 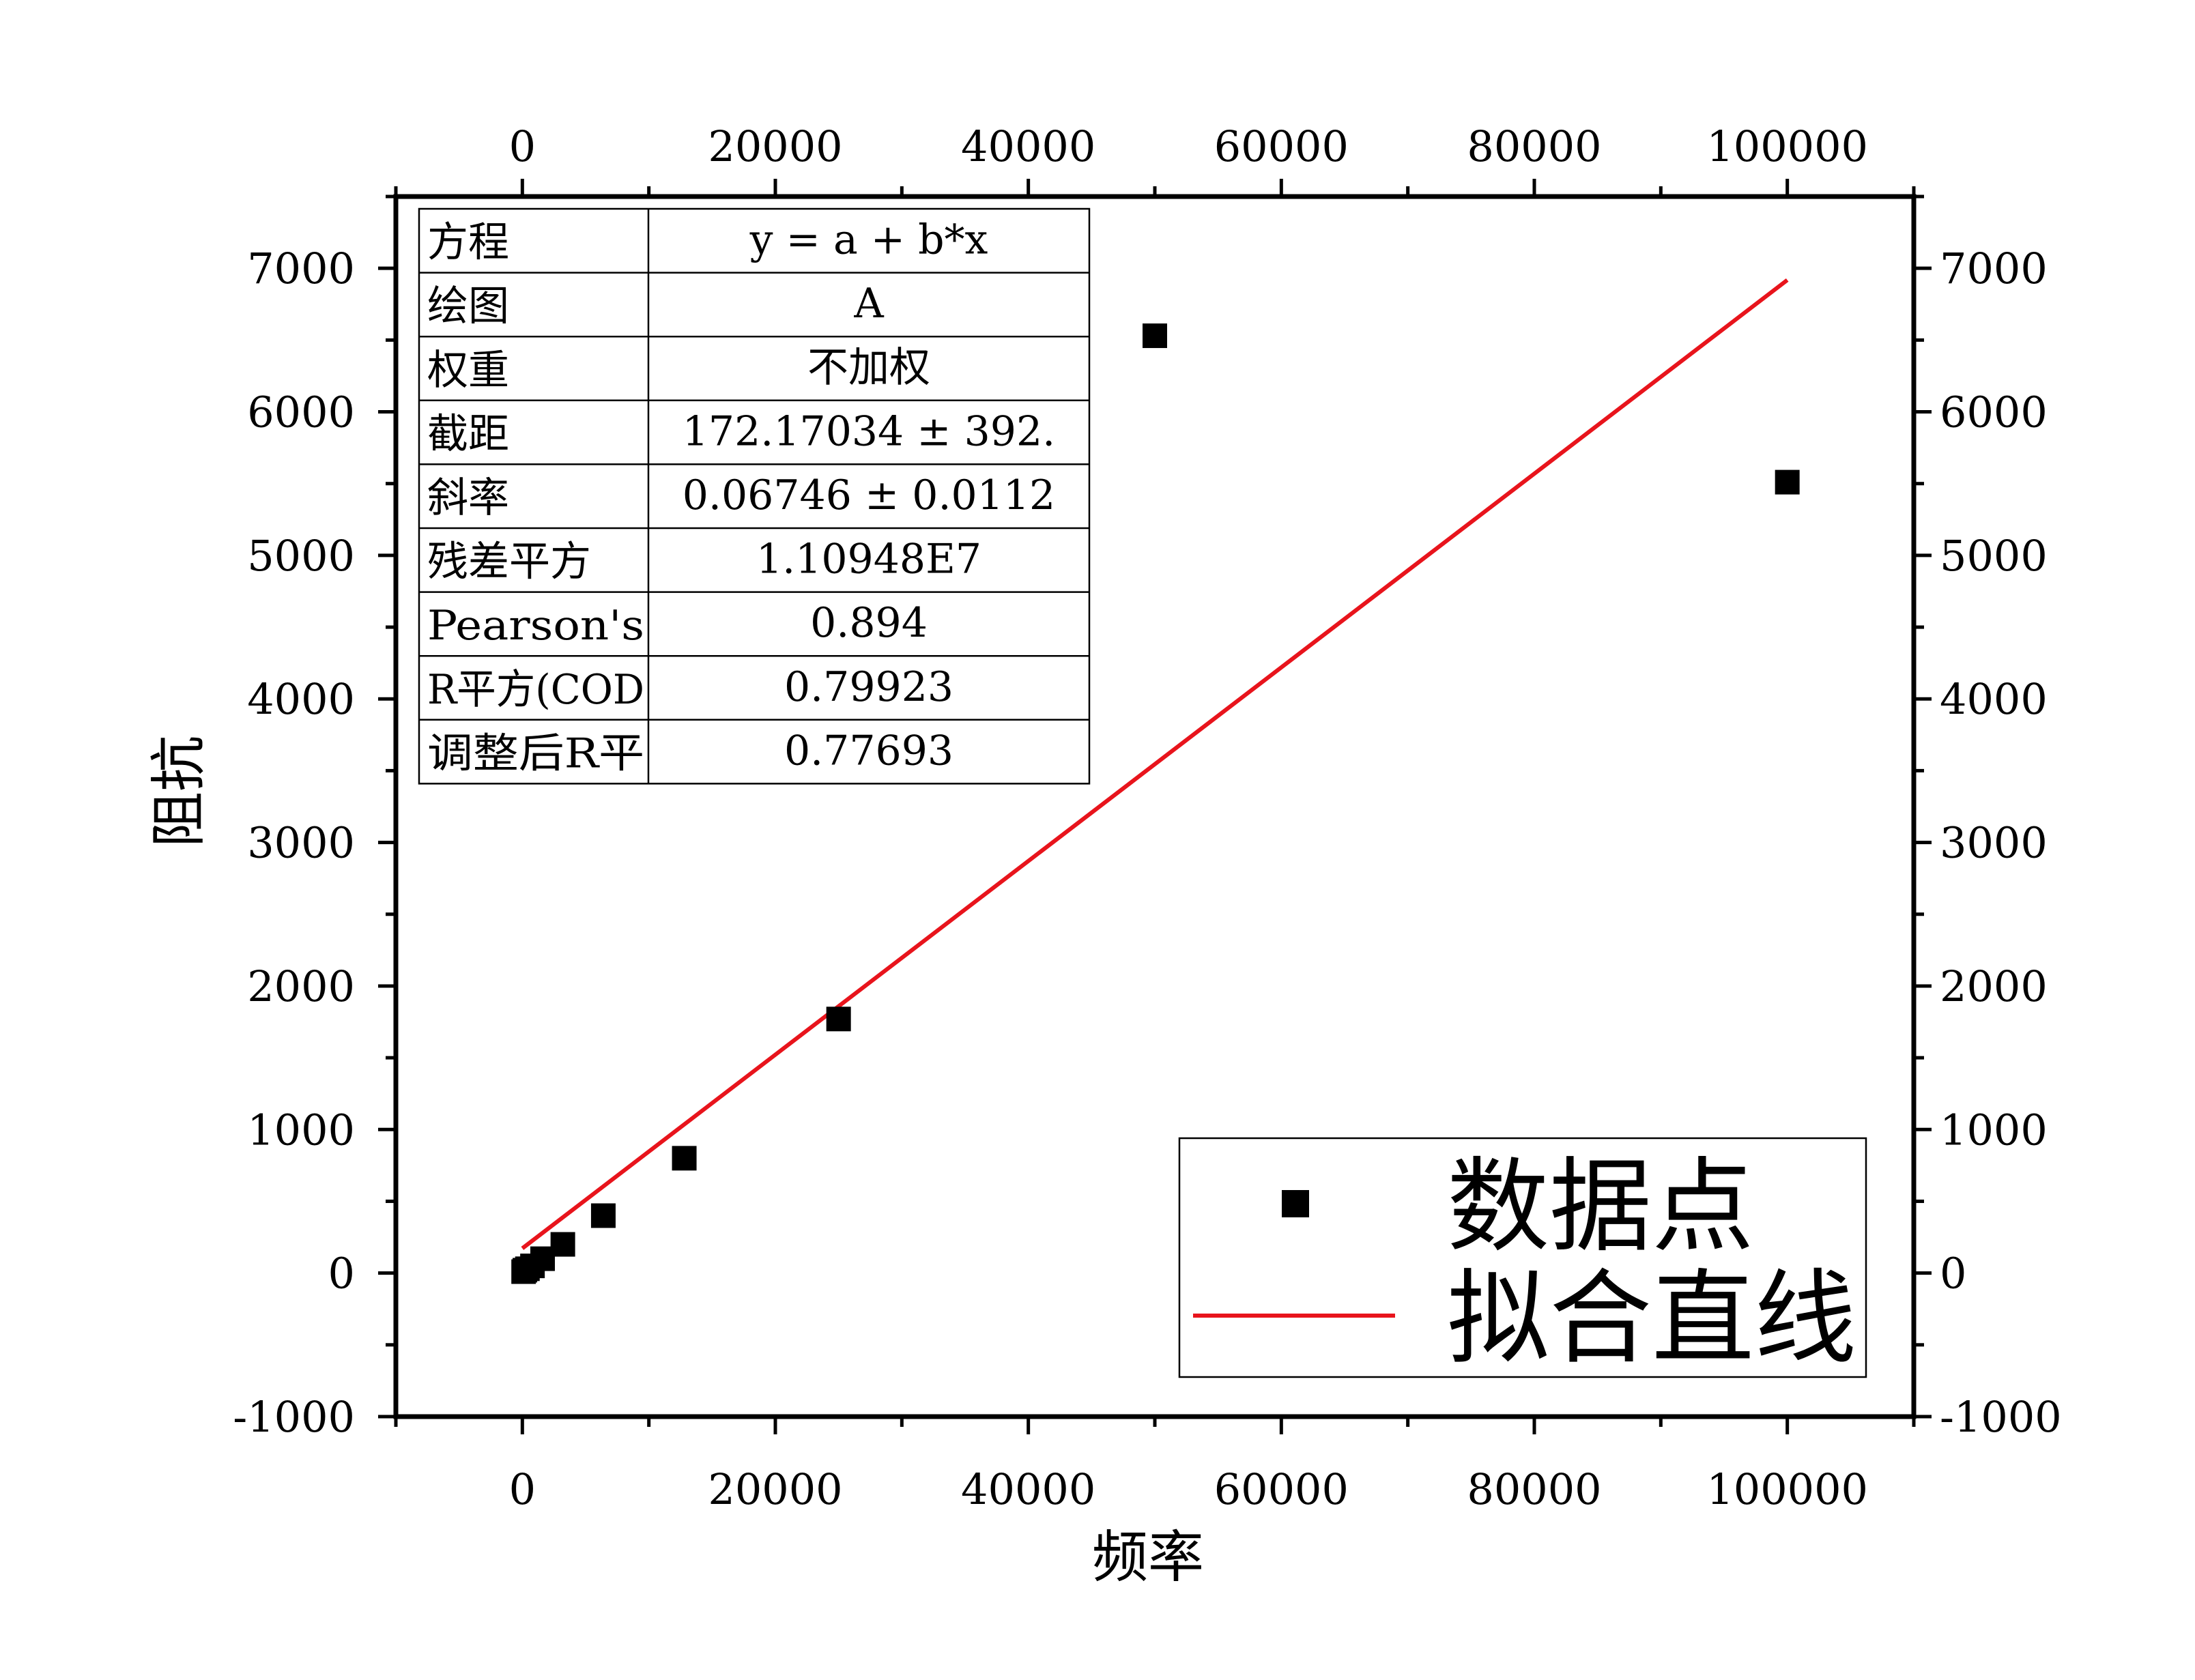 What do you see at coordinates (1651, 1319) in the screenshot?
I see `legend-label-fit-line: 拟合直线` at bounding box center [1651, 1319].